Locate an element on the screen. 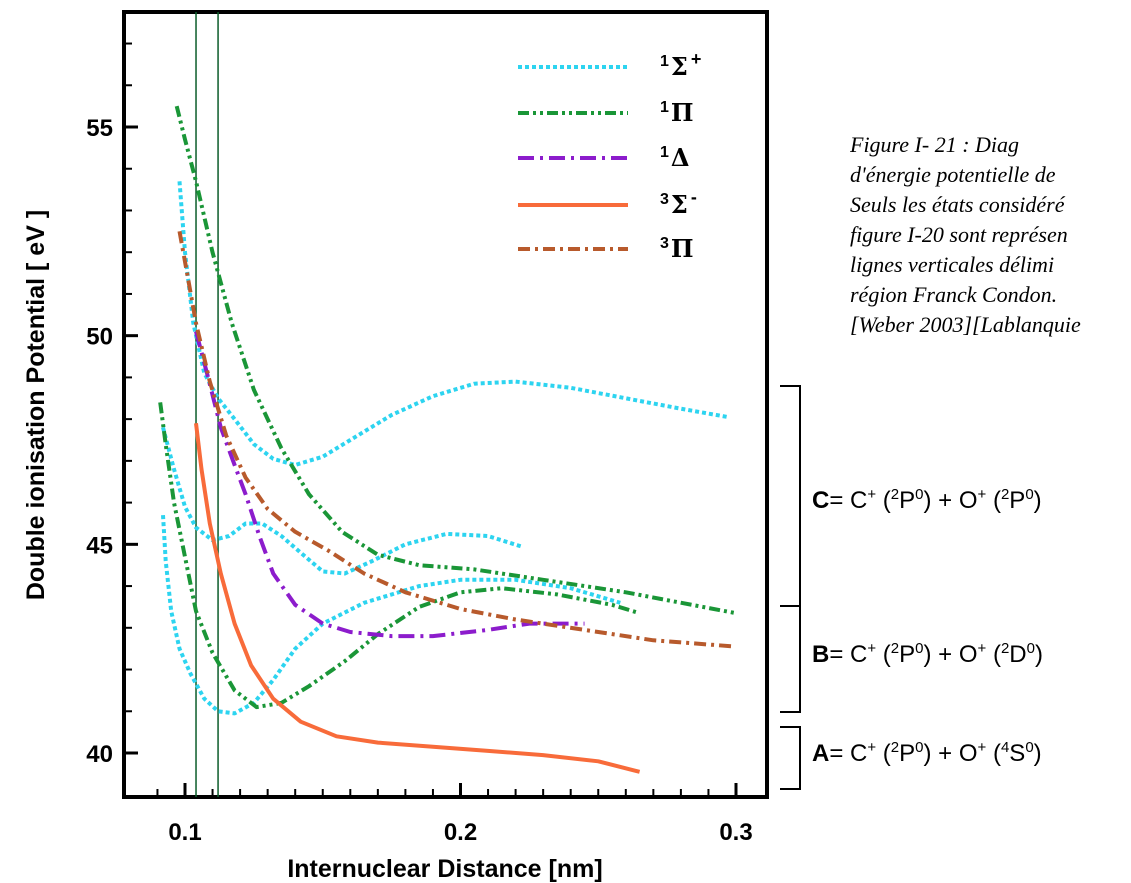  x-tick-label: 0.1 is located at coordinates (184, 832).